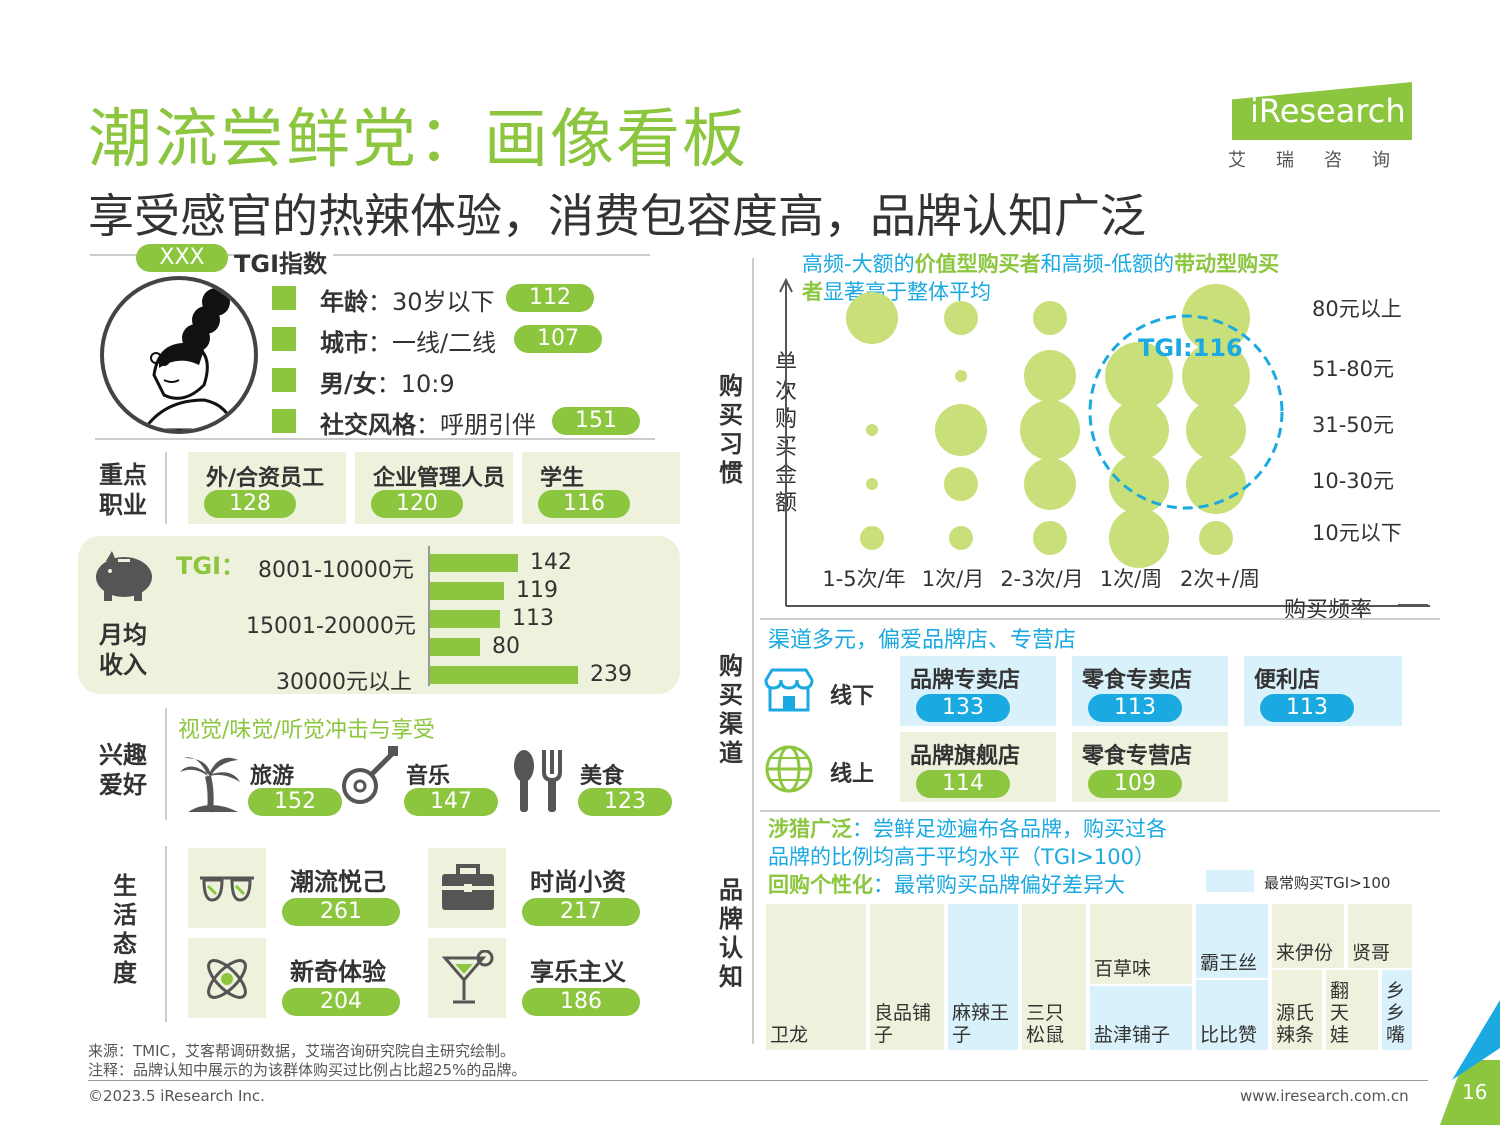 The height and width of the screenshot is (1125, 1500). I want to click on highlight-ring, so click(1186, 412).